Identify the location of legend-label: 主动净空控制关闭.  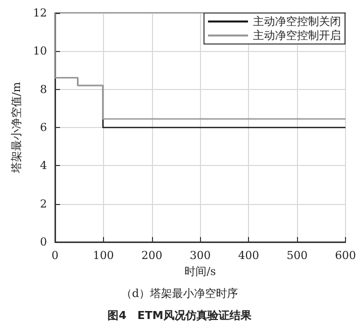
(297, 21).